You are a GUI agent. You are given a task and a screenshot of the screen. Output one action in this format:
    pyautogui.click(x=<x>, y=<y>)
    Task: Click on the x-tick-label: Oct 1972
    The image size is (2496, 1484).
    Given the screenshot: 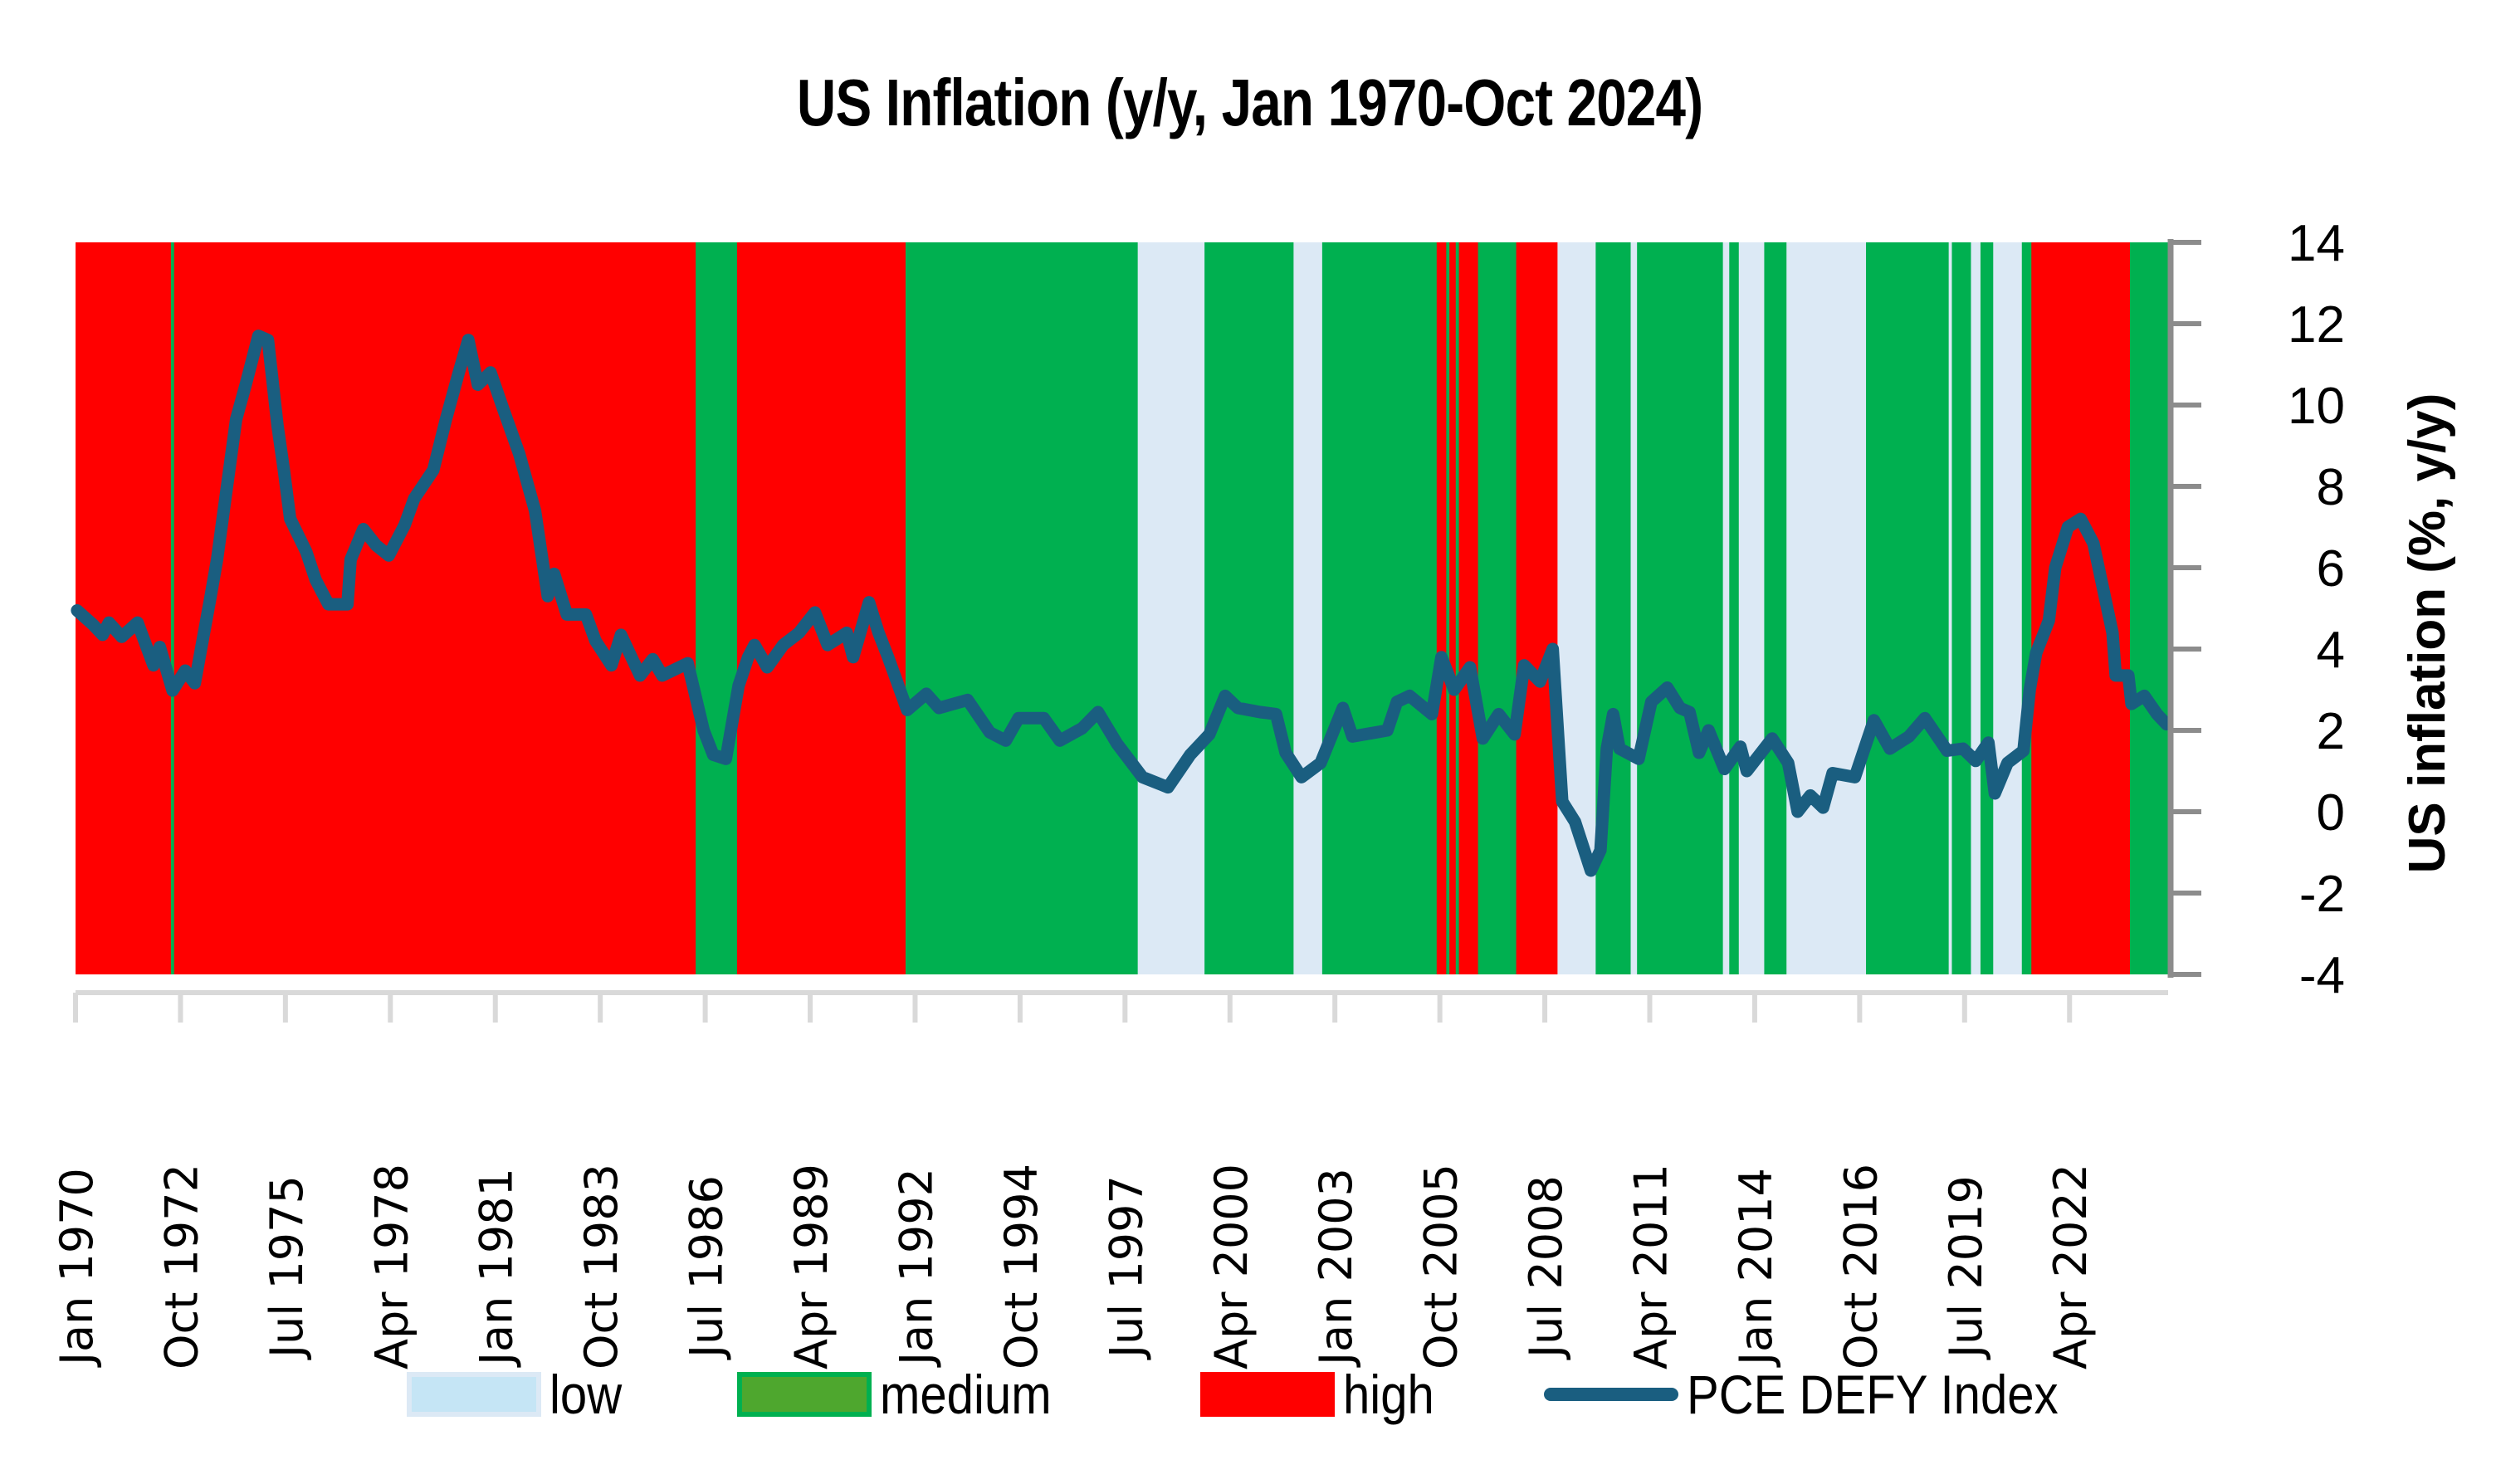 What is the action you would take?
    pyautogui.click(x=181, y=1266)
    